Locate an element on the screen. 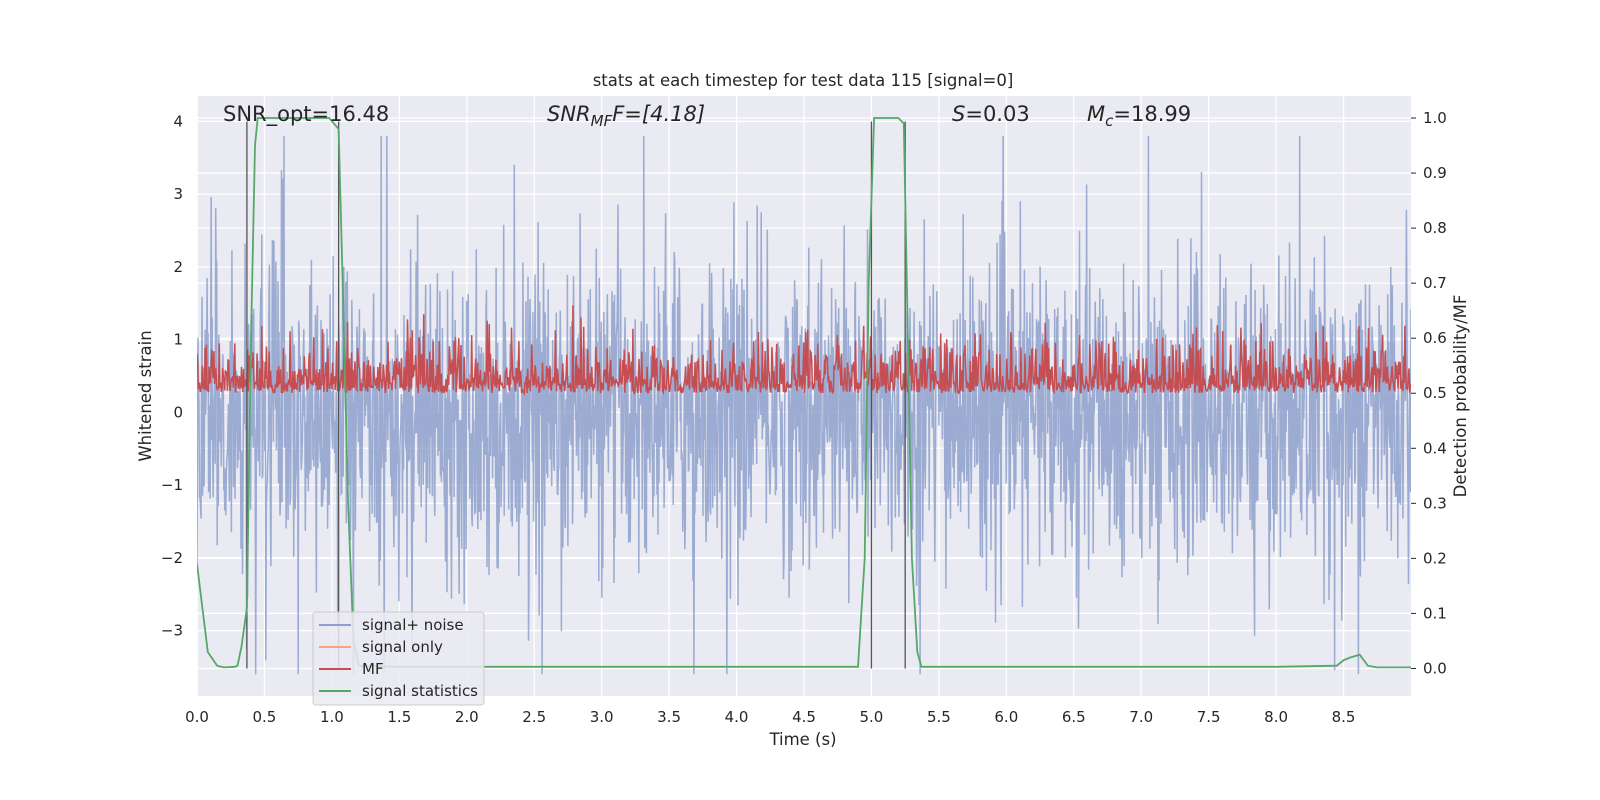 The image size is (1600, 800). x-tick-label-9: 4.5 is located at coordinates (804, 717).